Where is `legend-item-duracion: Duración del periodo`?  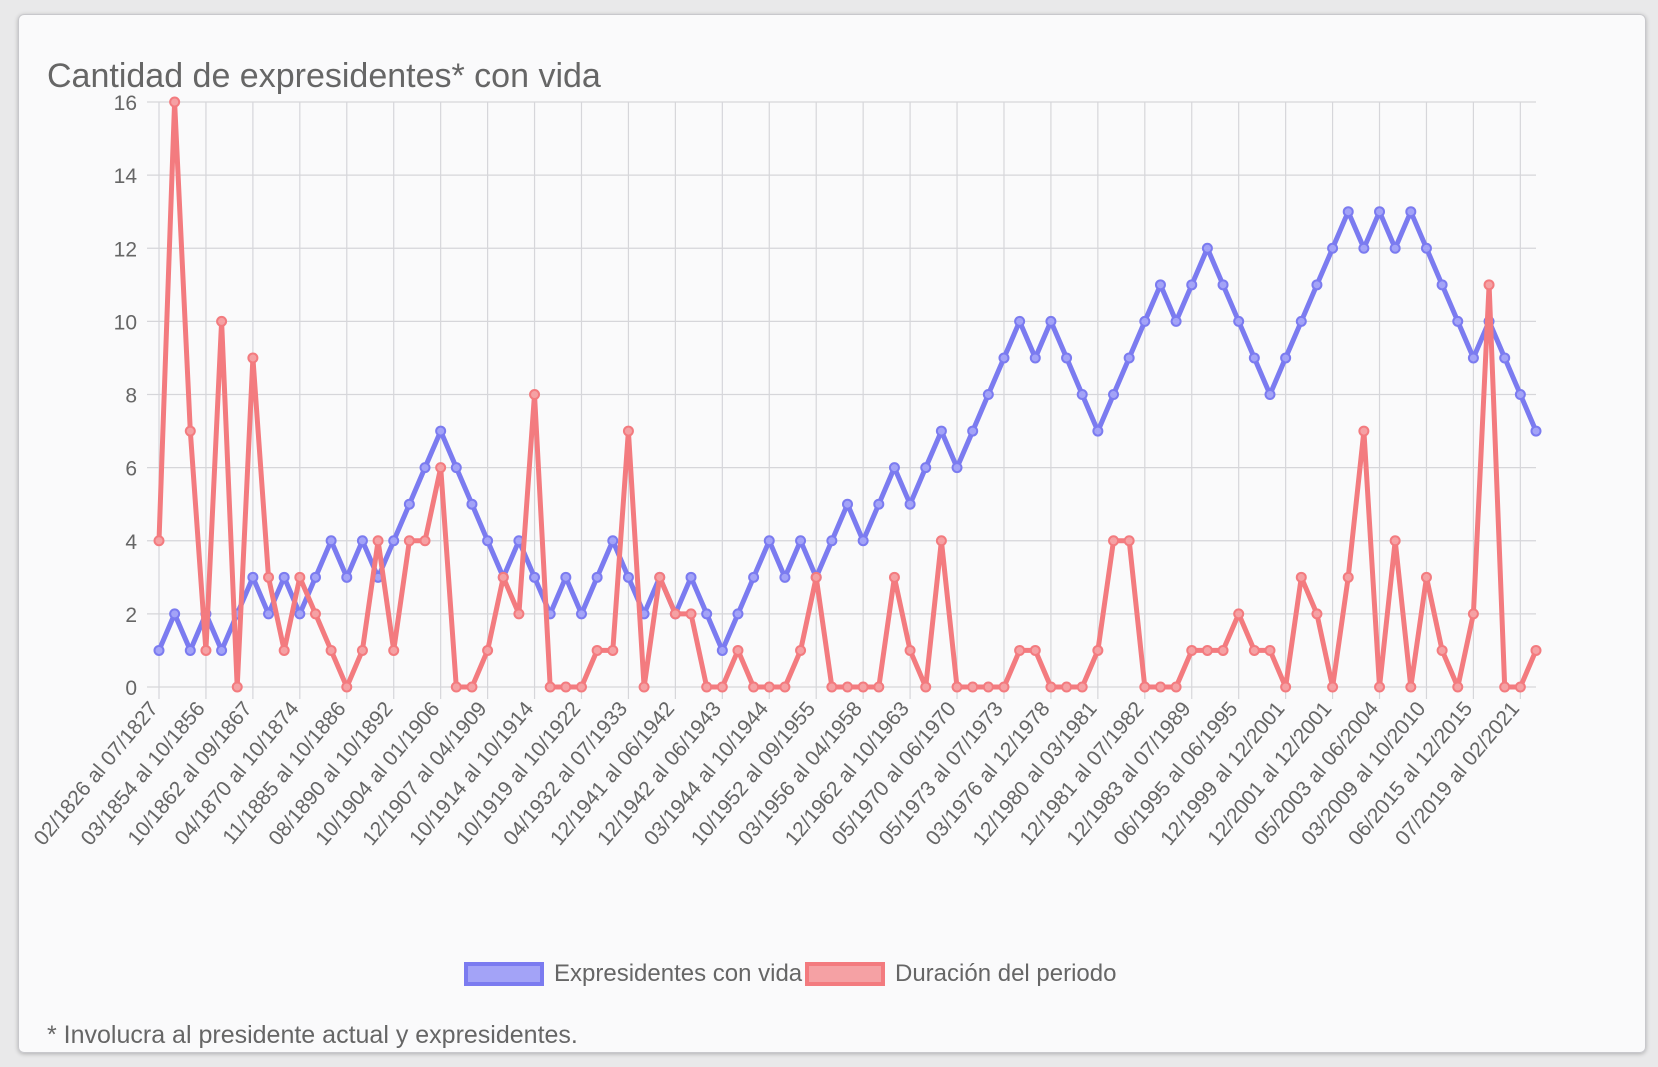 legend-item-duracion: Duración del periodo is located at coordinates (960, 974).